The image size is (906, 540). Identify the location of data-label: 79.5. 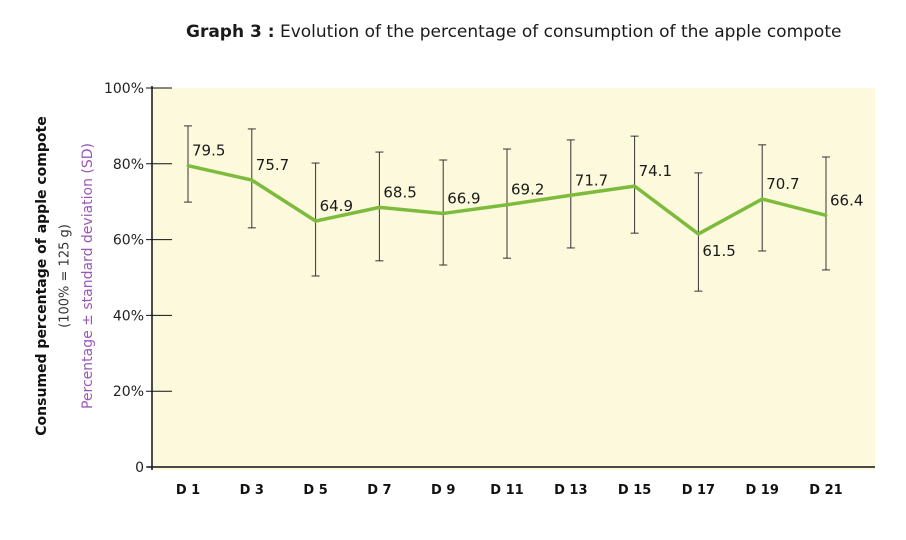
(208, 151).